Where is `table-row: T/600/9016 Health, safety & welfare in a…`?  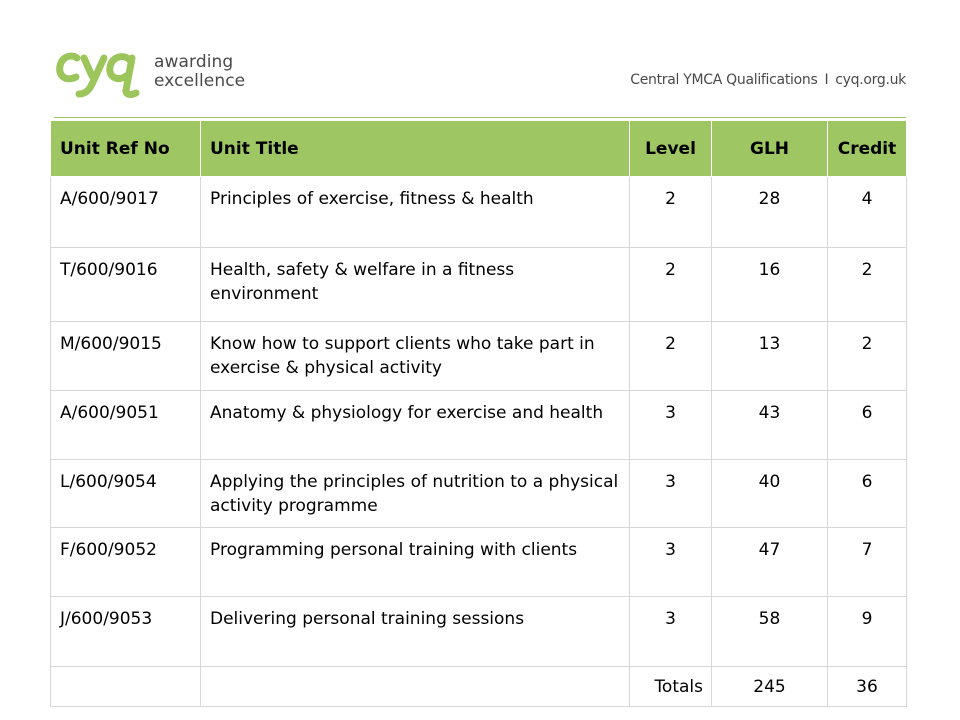 table-row: T/600/9016 Health, safety & welfare in a… is located at coordinates (478, 284).